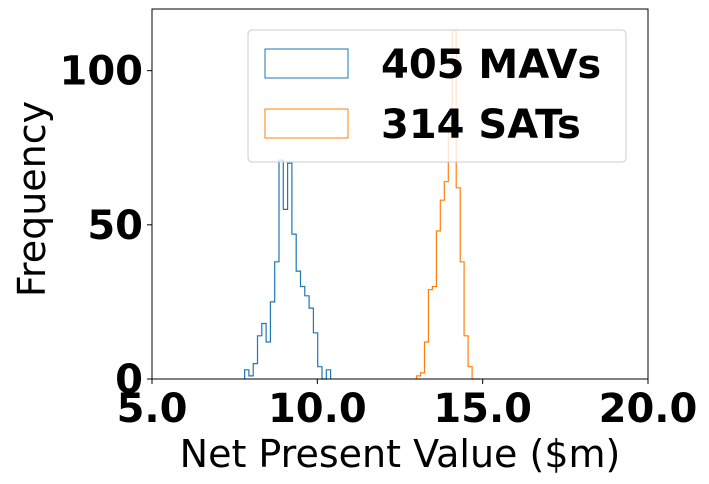 The image size is (709, 484). I want to click on legend-label-mavs: 405 MAVs, so click(491, 65).